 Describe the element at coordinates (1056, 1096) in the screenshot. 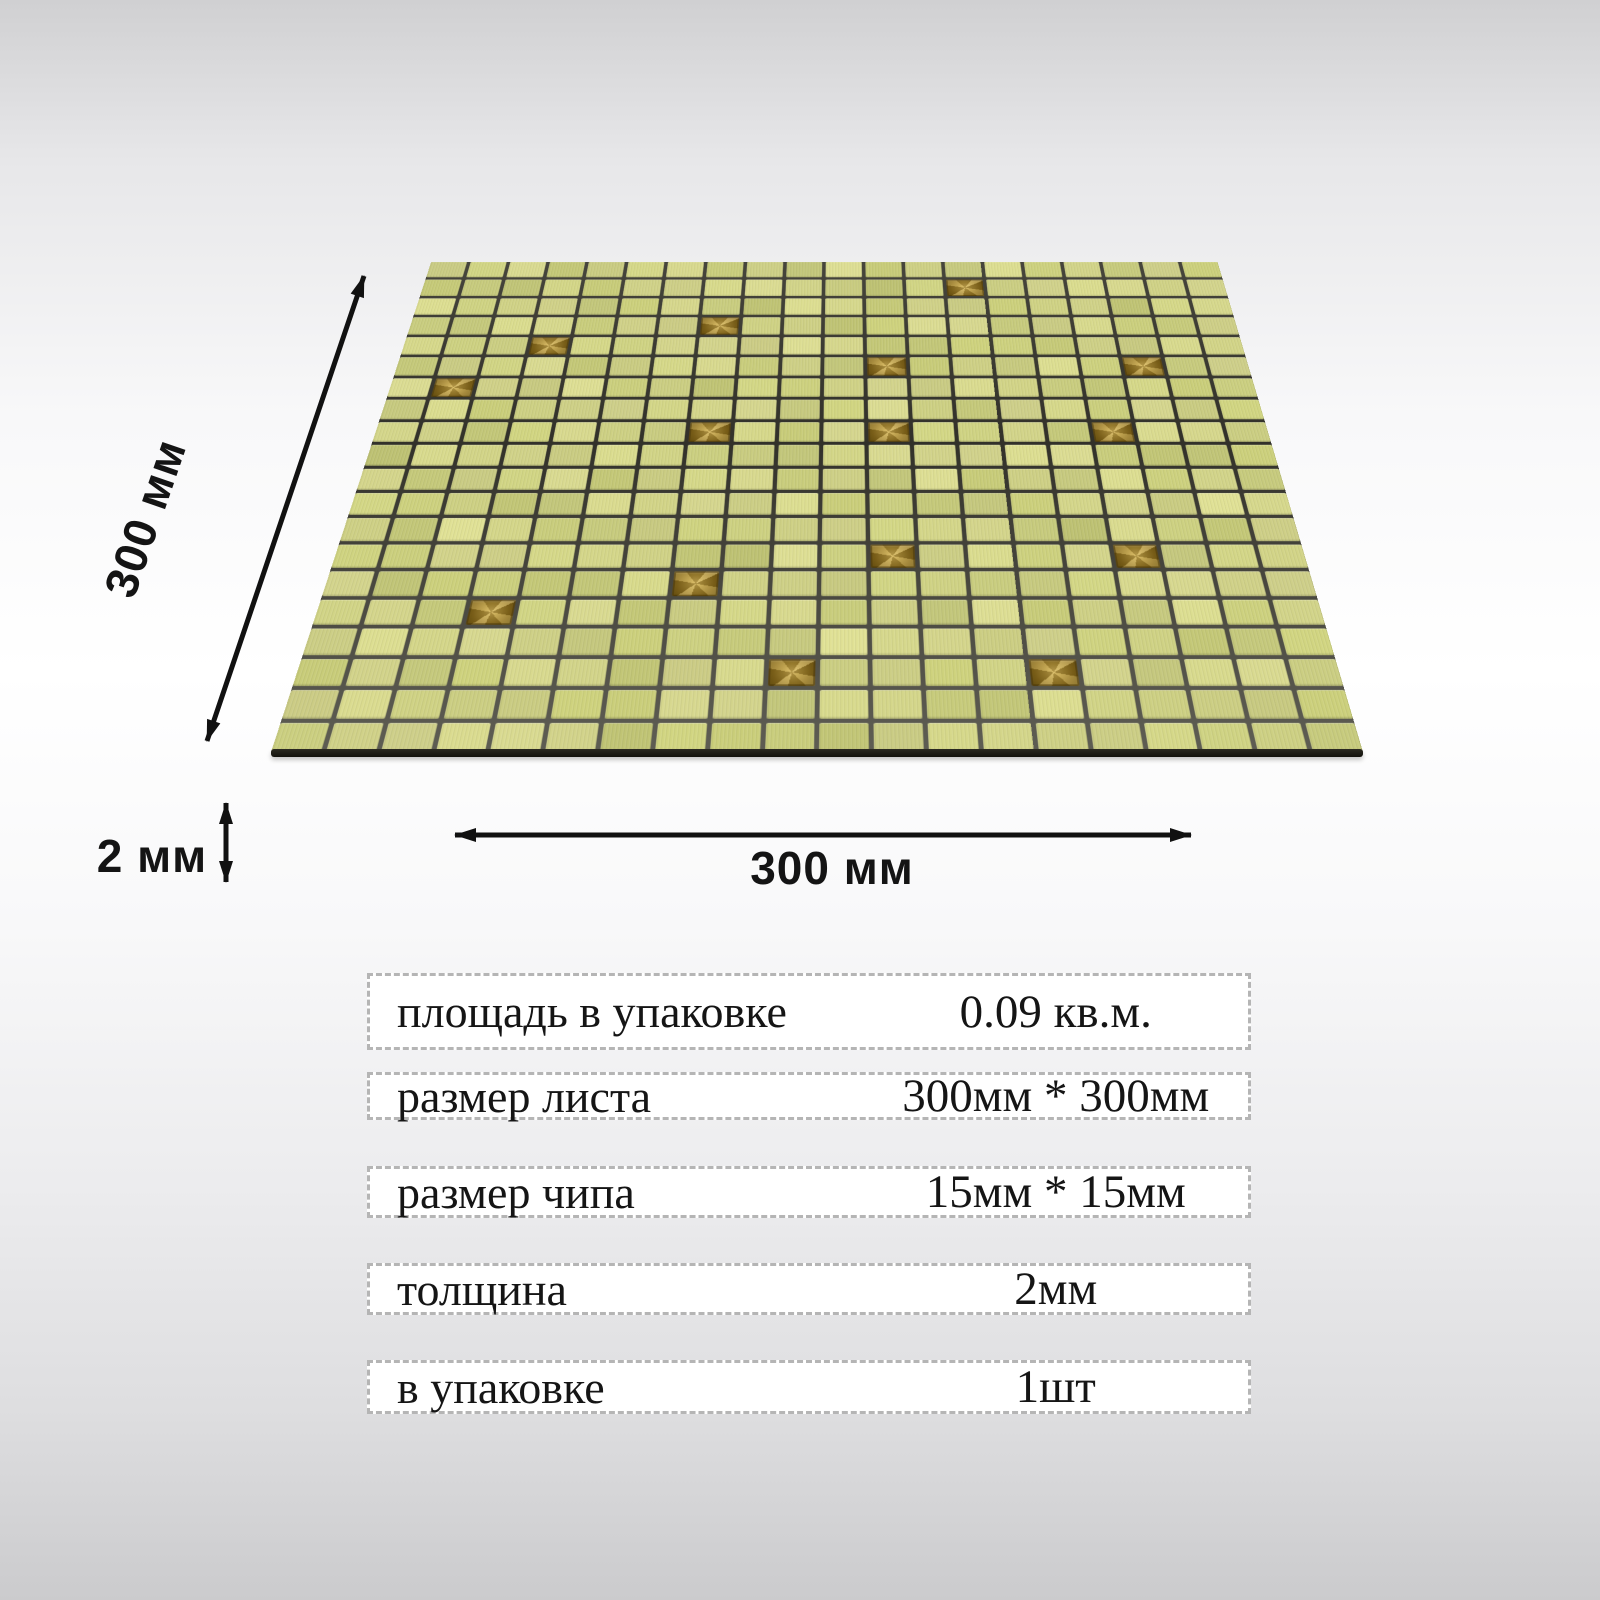

I see `spec-value: 300мм * 300мм` at that location.